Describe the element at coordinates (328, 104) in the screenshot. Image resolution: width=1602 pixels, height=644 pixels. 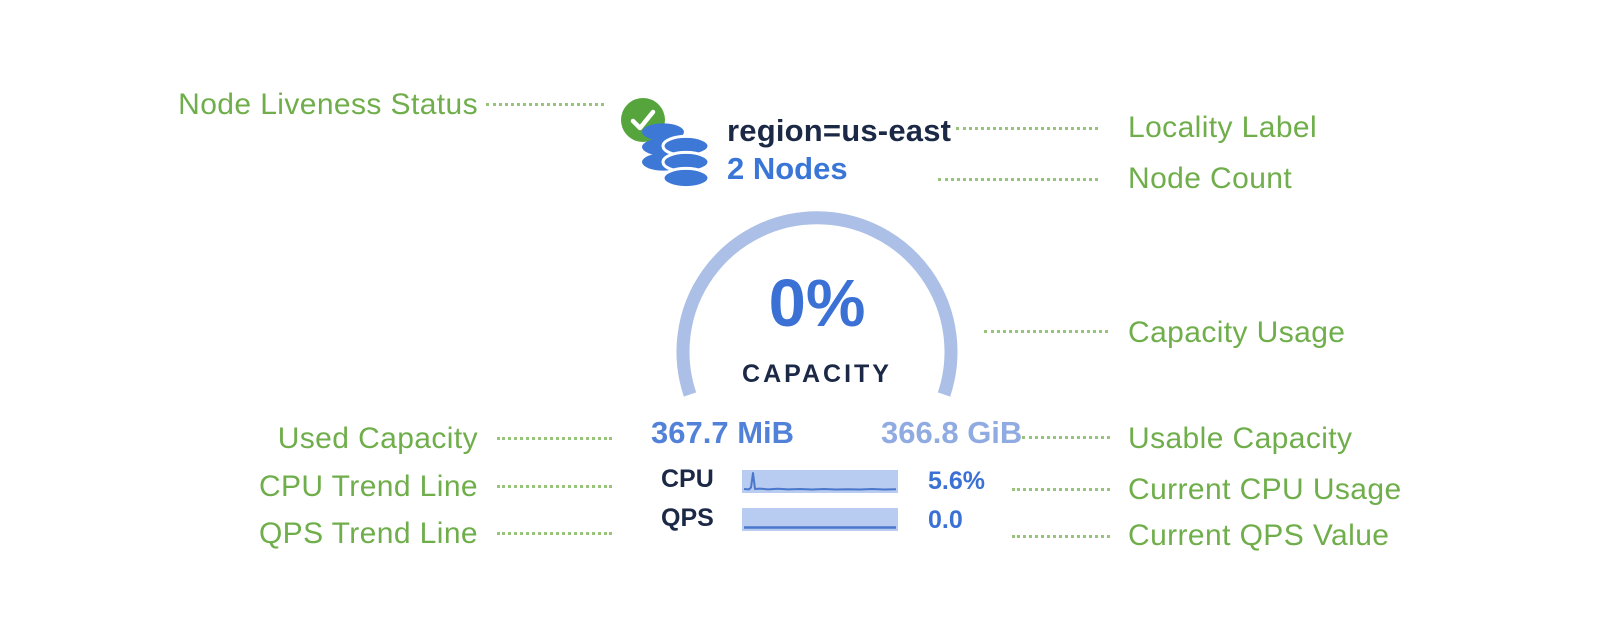
I see `annotation-node-liveness-status: Node Liveness Status` at that location.